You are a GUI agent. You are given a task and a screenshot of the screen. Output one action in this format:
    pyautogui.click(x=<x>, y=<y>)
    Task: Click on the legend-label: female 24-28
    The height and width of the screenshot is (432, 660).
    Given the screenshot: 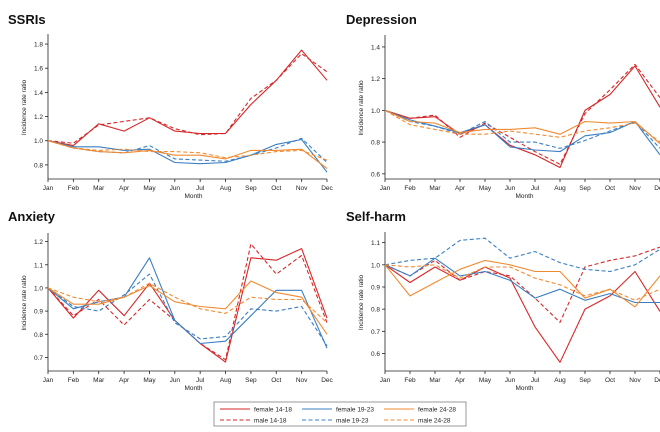 What is the action you would take?
    pyautogui.click(x=437, y=410)
    